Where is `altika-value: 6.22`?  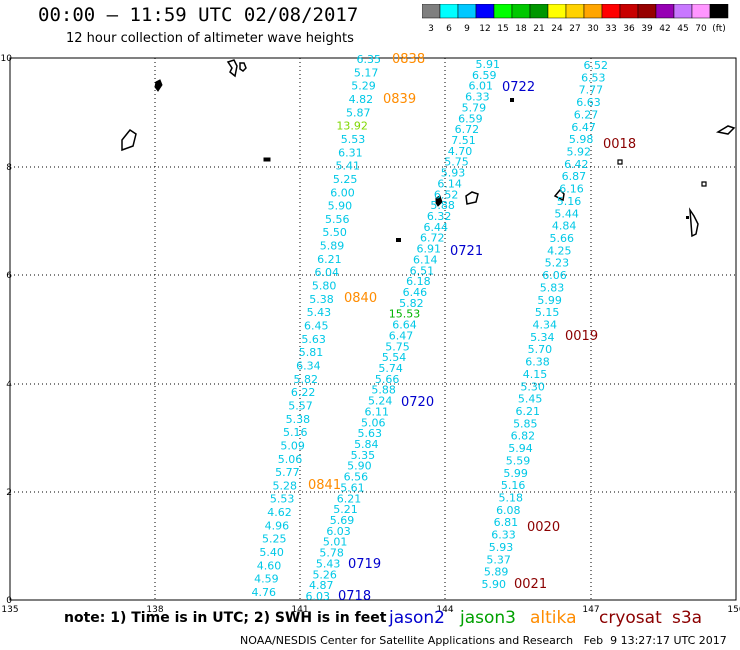
altika-value: 6.22 is located at coordinates (303, 392).